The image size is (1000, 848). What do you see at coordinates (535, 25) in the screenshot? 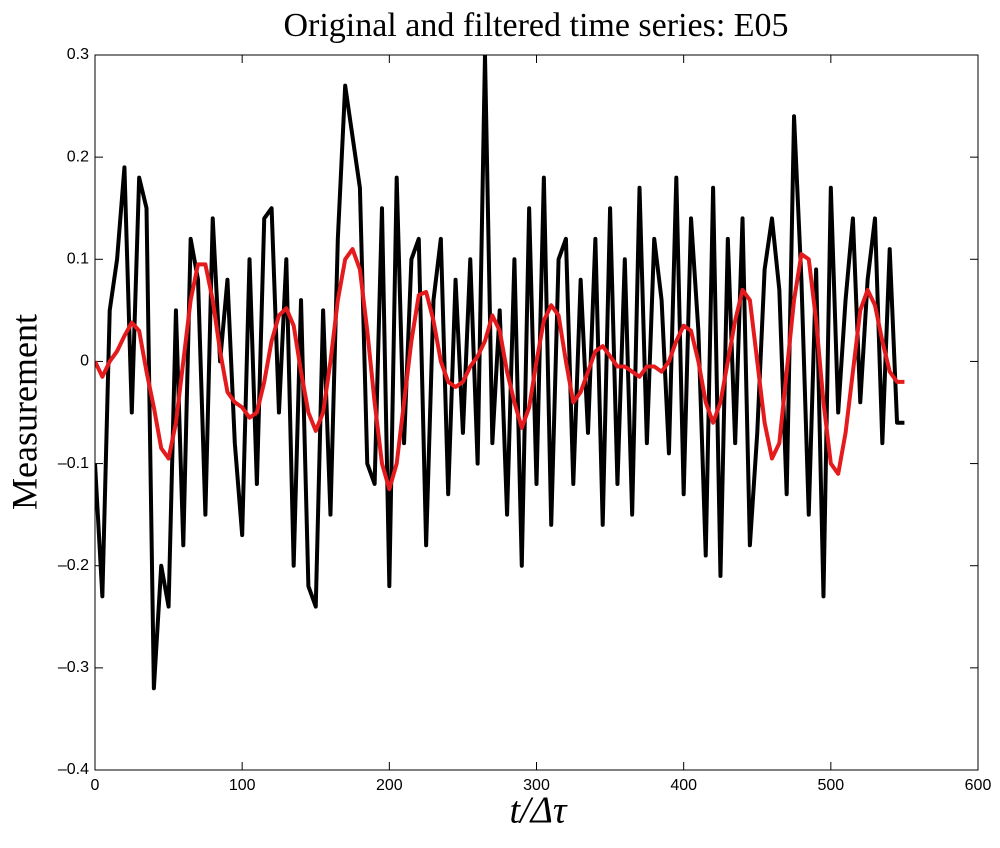
I see `chart-title: Original and filtered time series: E05` at bounding box center [535, 25].